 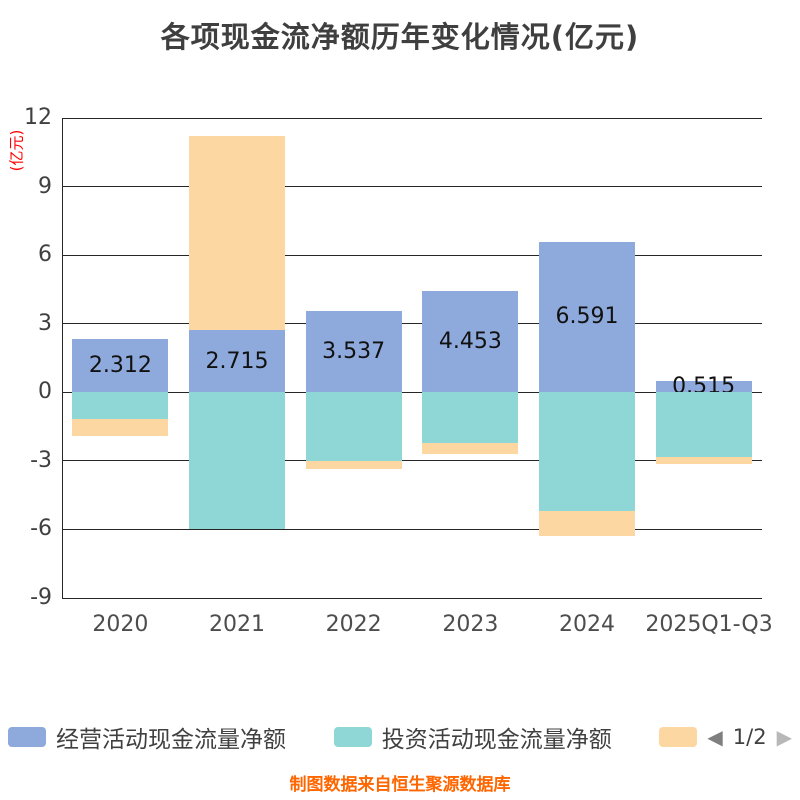 I want to click on y-tick-label: -6, so click(x=41, y=529).